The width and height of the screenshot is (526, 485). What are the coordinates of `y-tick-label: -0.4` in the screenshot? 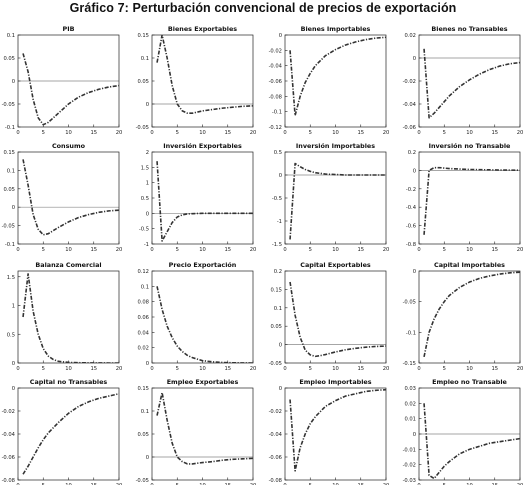 It's located at (411, 208).